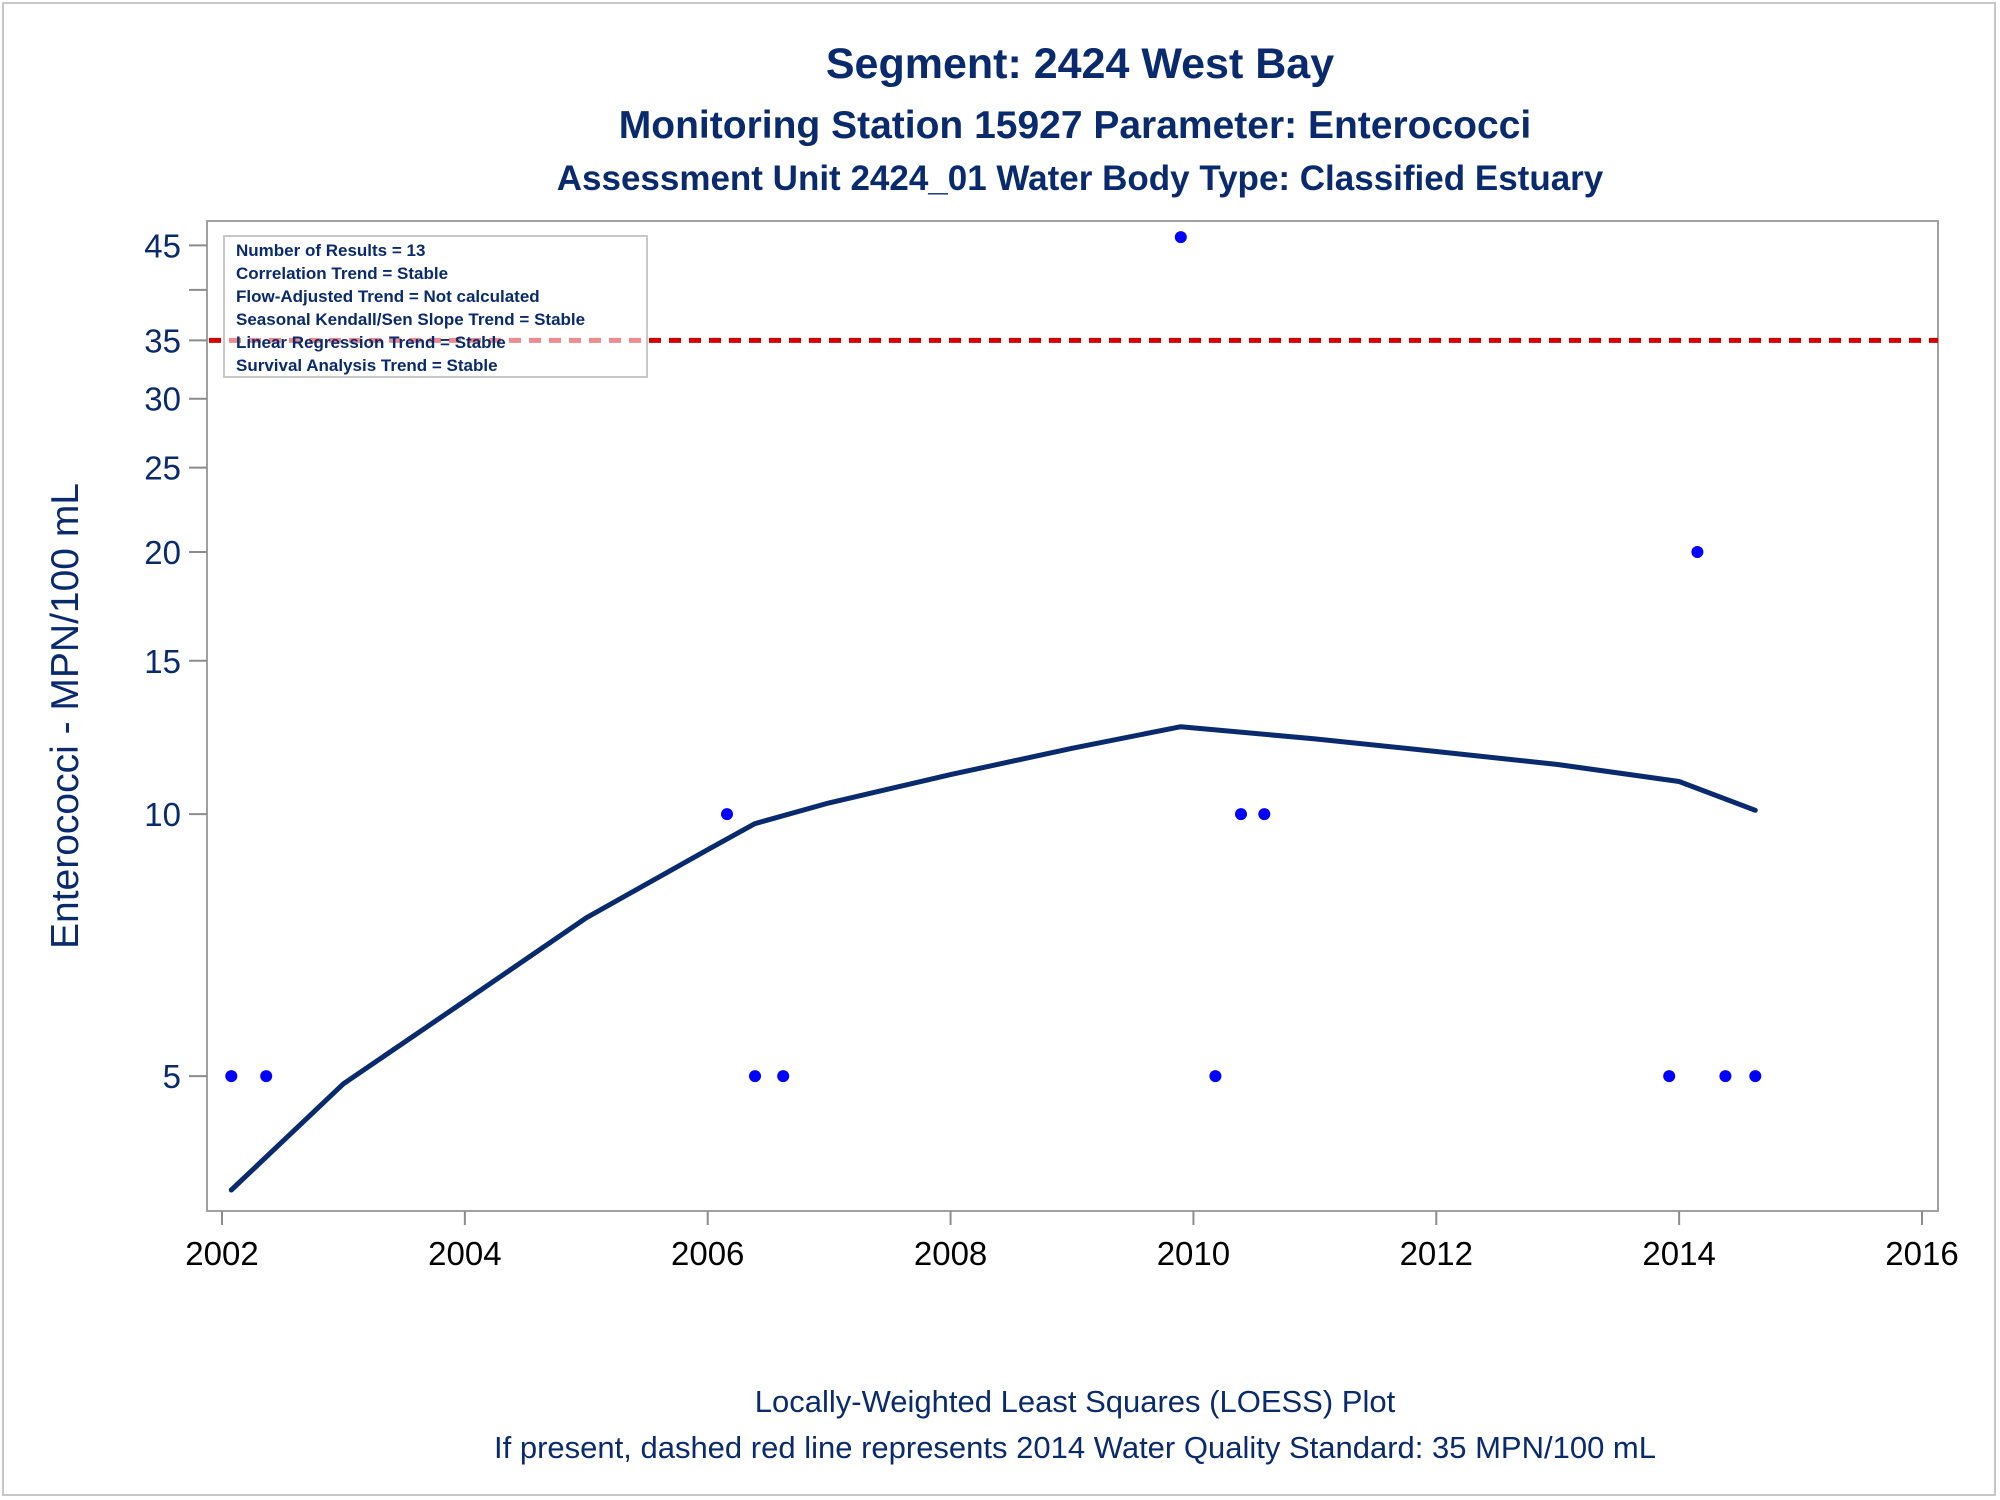 The width and height of the screenshot is (2000, 1500). What do you see at coordinates (1080, 64) in the screenshot?
I see `chart-title: Segment: 2424 West Bay` at bounding box center [1080, 64].